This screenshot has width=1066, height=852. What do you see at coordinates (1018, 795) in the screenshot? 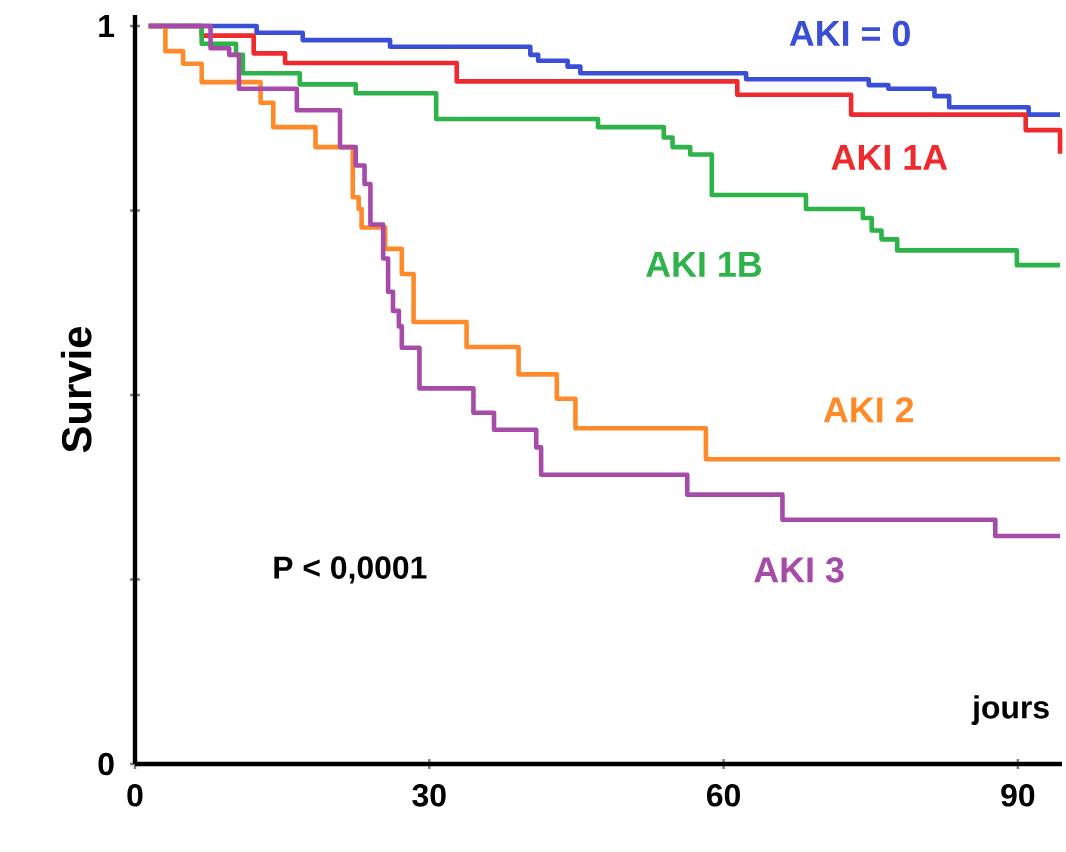
I see `x-tick-label: 90` at bounding box center [1018, 795].